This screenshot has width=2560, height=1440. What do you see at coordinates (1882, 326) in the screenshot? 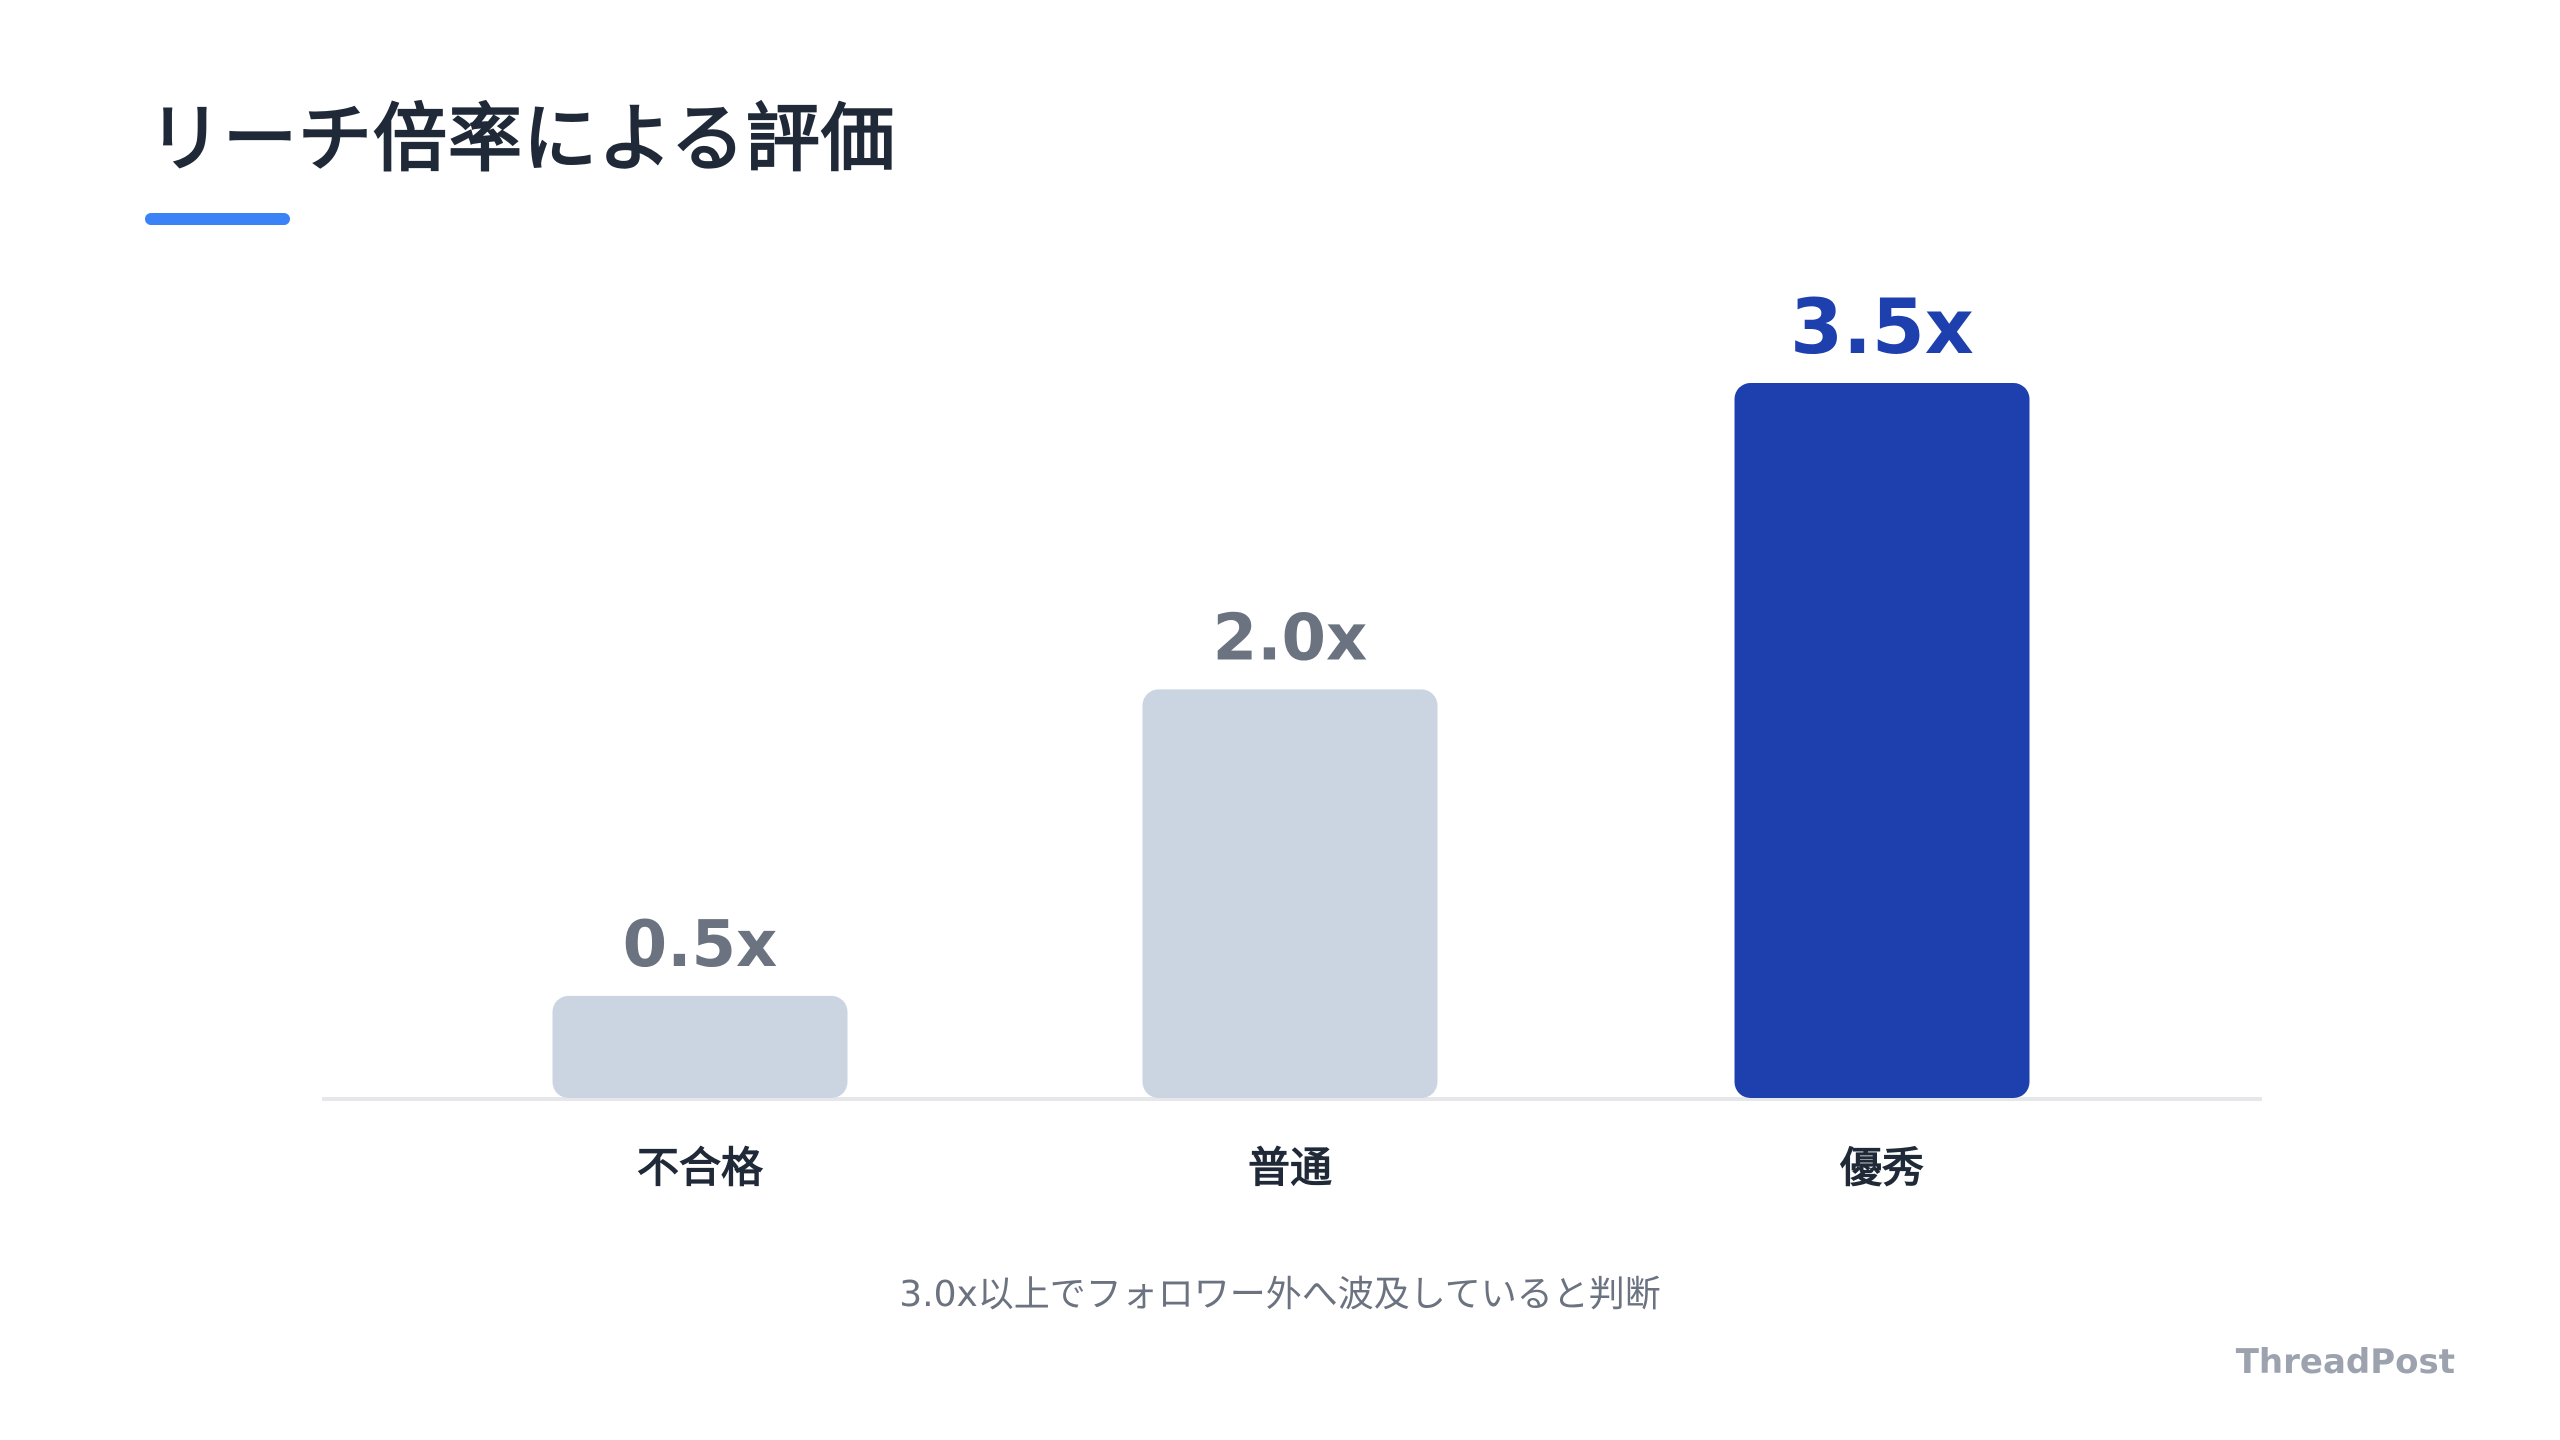
I see `bar-value-label-3: 3.5x` at bounding box center [1882, 326].